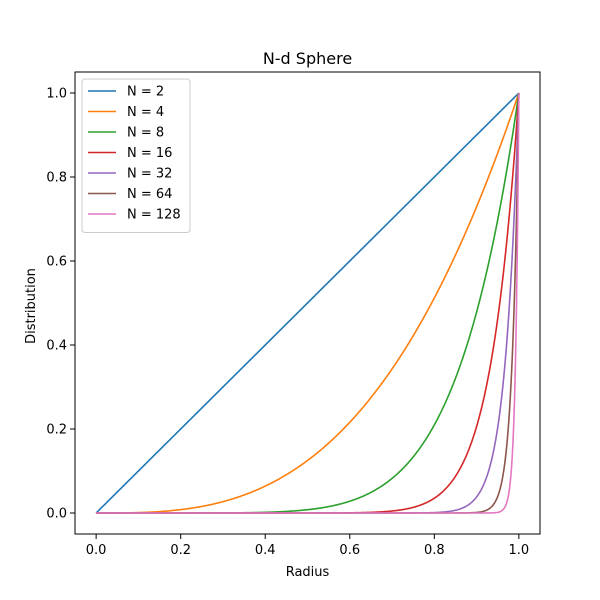  What do you see at coordinates (56, 514) in the screenshot?
I see `y-tick-label: 0.0` at bounding box center [56, 514].